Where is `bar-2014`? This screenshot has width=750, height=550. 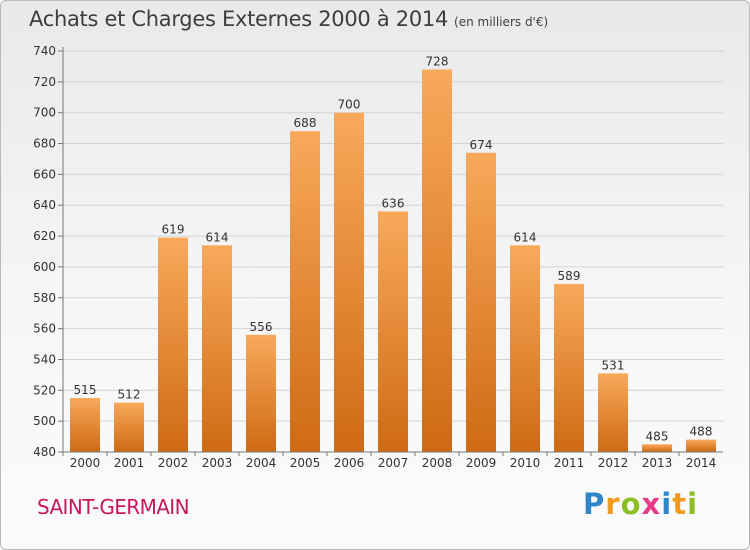
bar-2014 is located at coordinates (701, 445).